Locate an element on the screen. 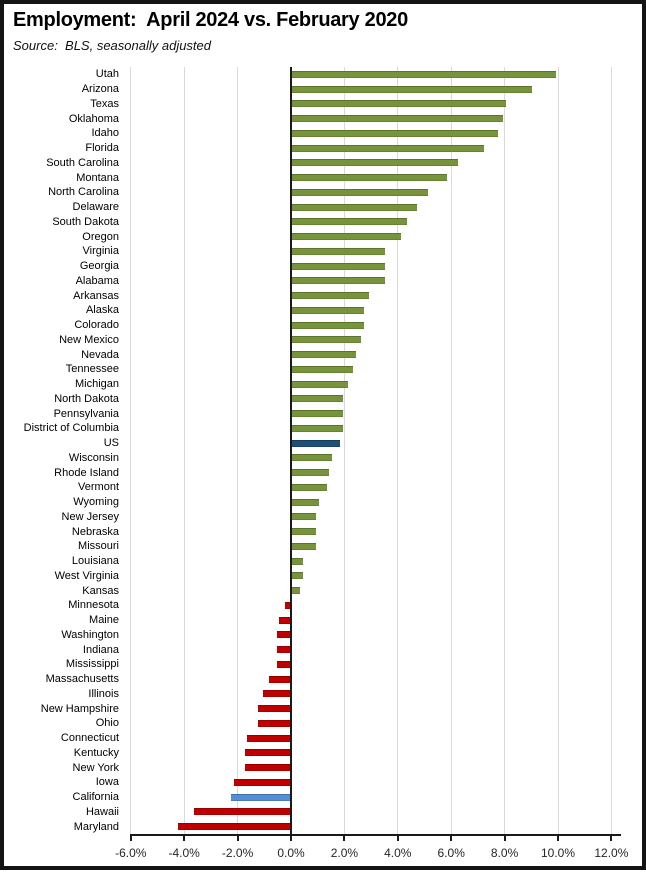 Image resolution: width=646 pixels, height=874 pixels. bar-north-dakota is located at coordinates (317, 399).